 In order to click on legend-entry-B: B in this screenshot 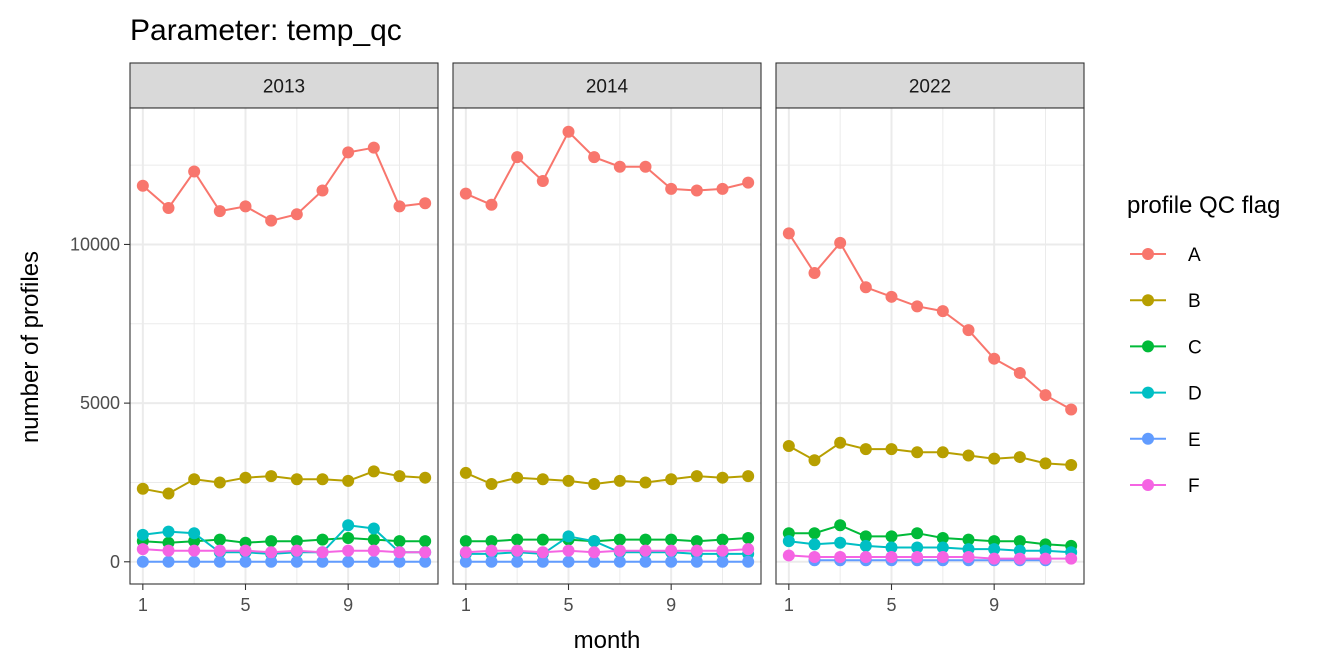, I will do `click(1165, 301)`.